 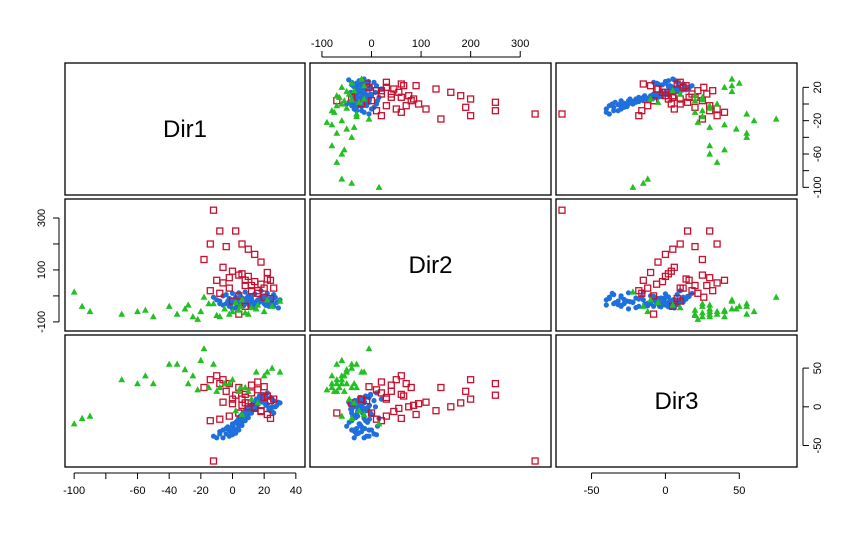 What do you see at coordinates (668, 86) in the screenshot?
I see `point-s1-68-r1c3` at bounding box center [668, 86].